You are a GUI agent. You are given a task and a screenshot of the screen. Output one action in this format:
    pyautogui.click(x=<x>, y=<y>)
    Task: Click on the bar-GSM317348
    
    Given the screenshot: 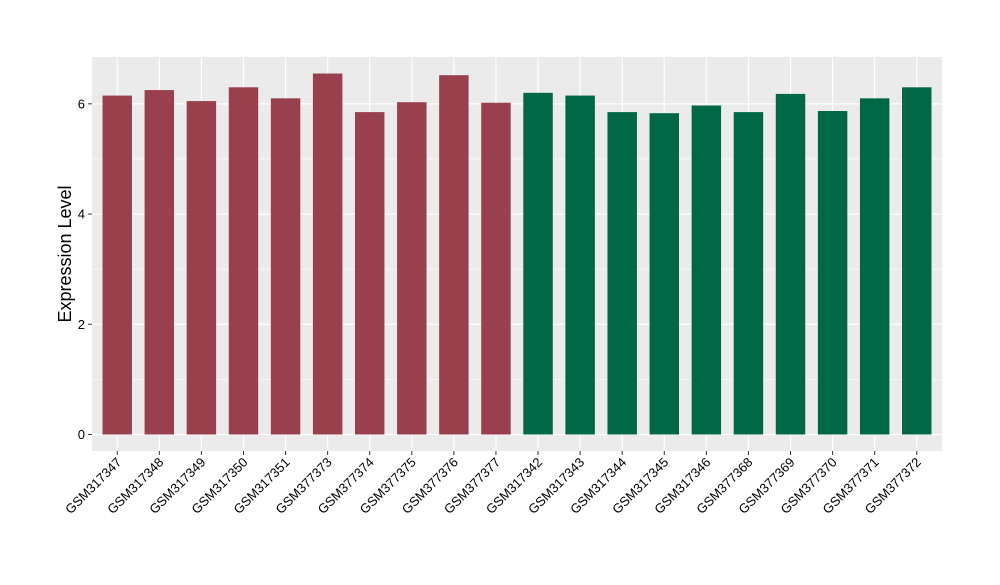 What is the action you would take?
    pyautogui.click(x=159, y=262)
    